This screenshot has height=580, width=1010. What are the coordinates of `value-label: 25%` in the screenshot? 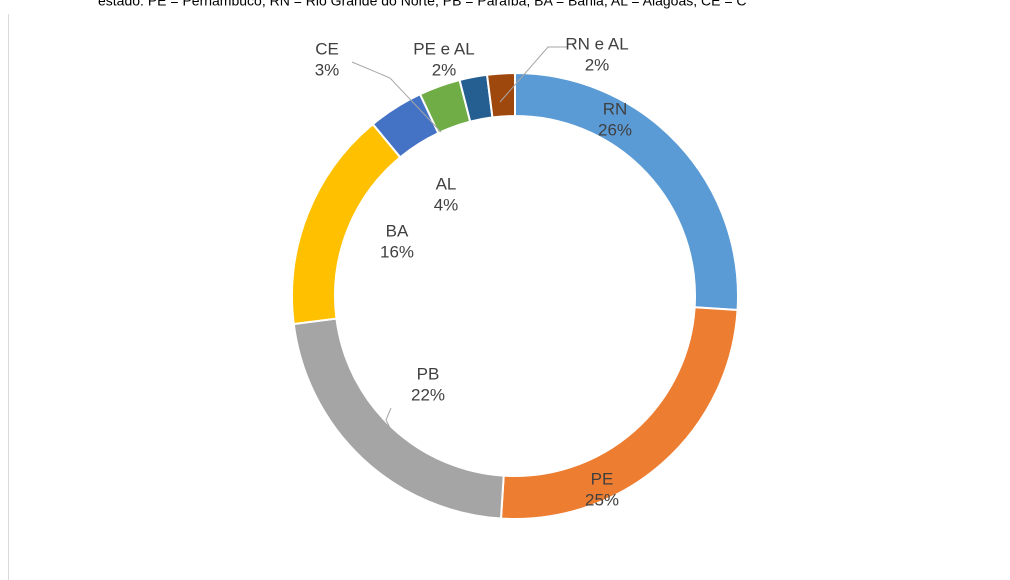 It's located at (602, 499).